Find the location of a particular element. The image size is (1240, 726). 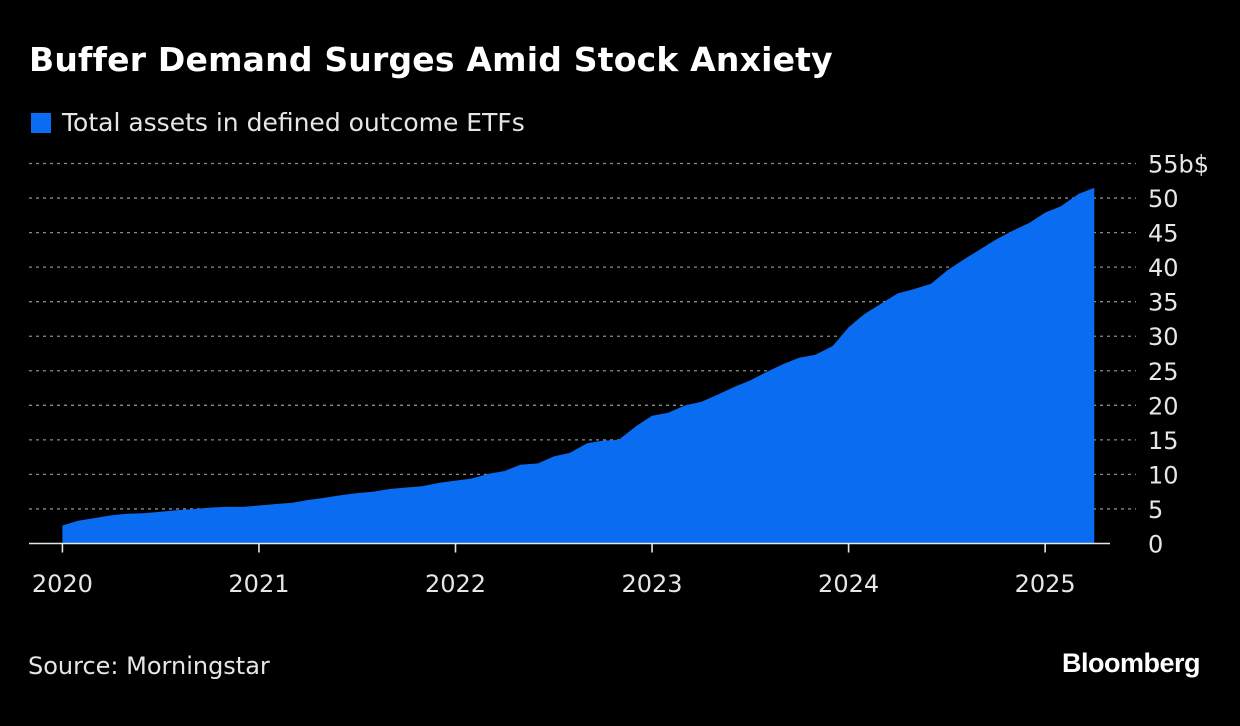

y-tick-label-40: 40 is located at coordinates (1163, 268).